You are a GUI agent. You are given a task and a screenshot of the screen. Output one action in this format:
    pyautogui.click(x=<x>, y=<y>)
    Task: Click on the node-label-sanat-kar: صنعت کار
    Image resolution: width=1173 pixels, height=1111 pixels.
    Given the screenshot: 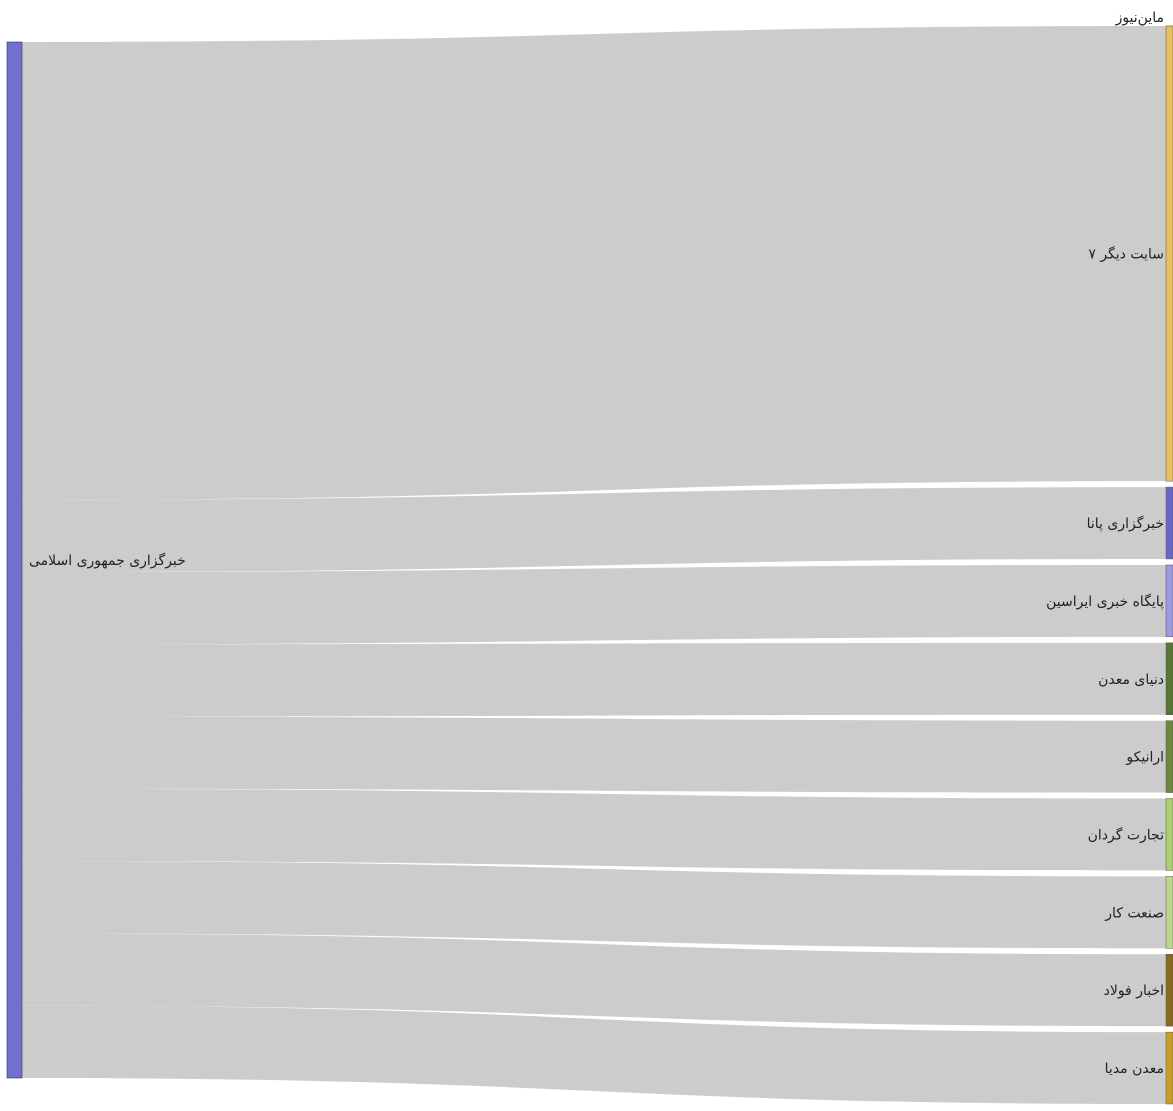 What is the action you would take?
    pyautogui.click(x=1134, y=913)
    